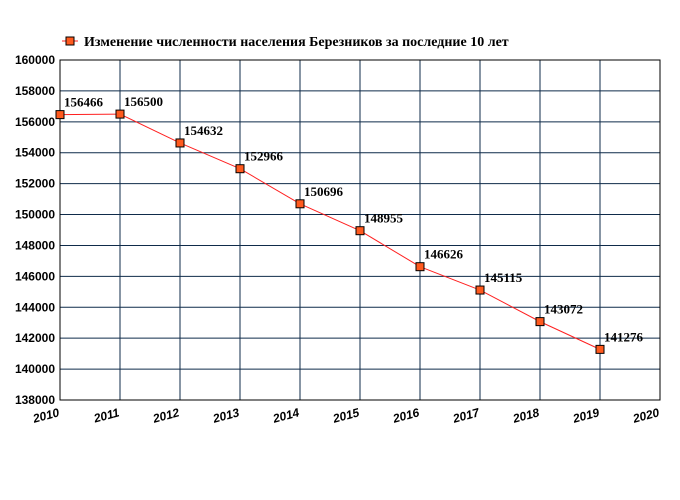 The height and width of the screenshot is (500, 680). Describe the element at coordinates (525, 415) in the screenshot. I see `x-tick-label: 2018` at that location.